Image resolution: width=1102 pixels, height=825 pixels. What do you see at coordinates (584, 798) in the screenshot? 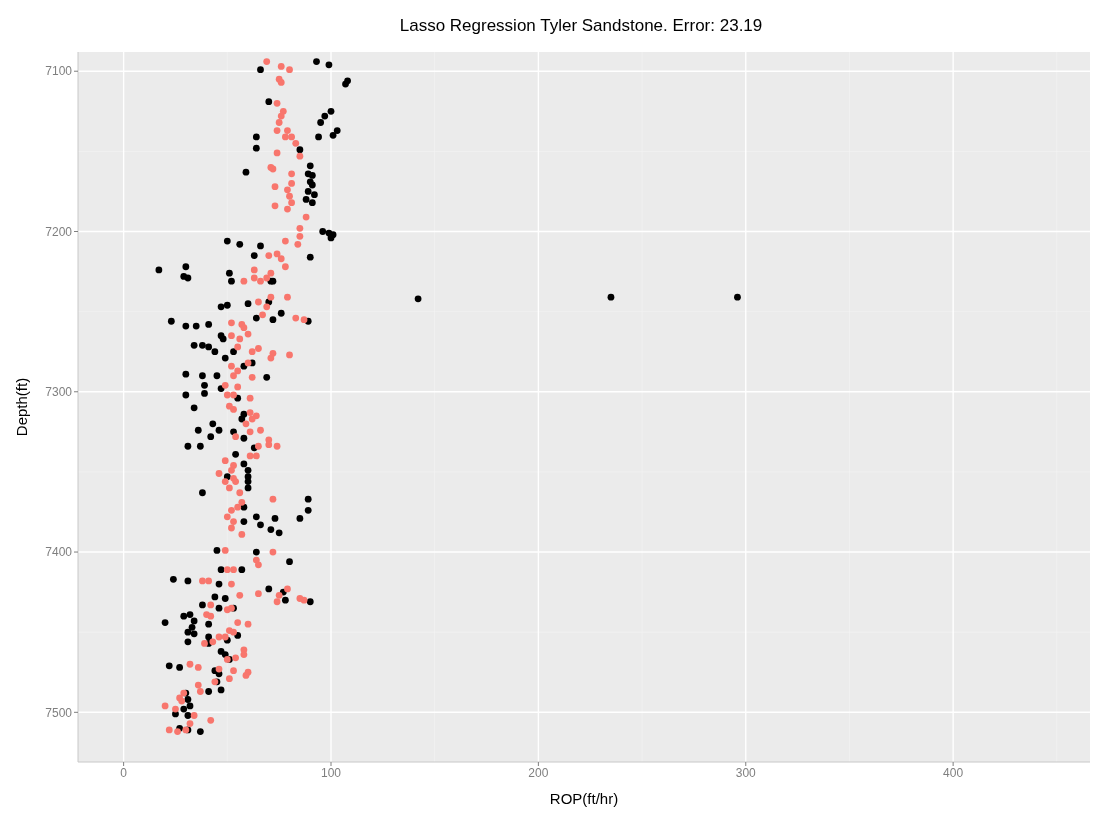
I see `x-axis-title: ROP(ft/hr)` at bounding box center [584, 798].